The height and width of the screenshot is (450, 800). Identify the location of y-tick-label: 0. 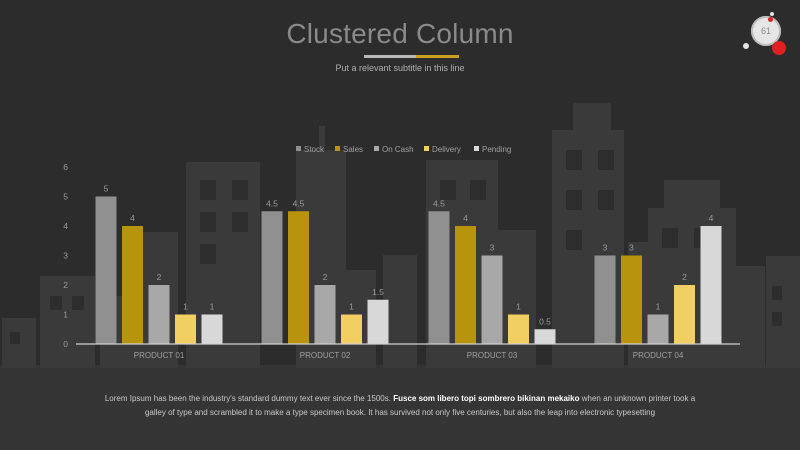
(65, 344).